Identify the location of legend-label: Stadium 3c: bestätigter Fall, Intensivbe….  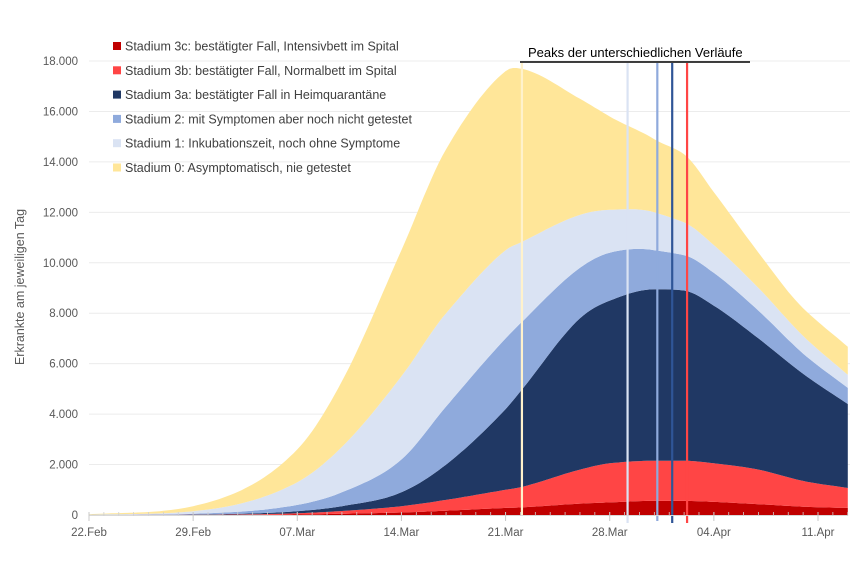
(262, 47).